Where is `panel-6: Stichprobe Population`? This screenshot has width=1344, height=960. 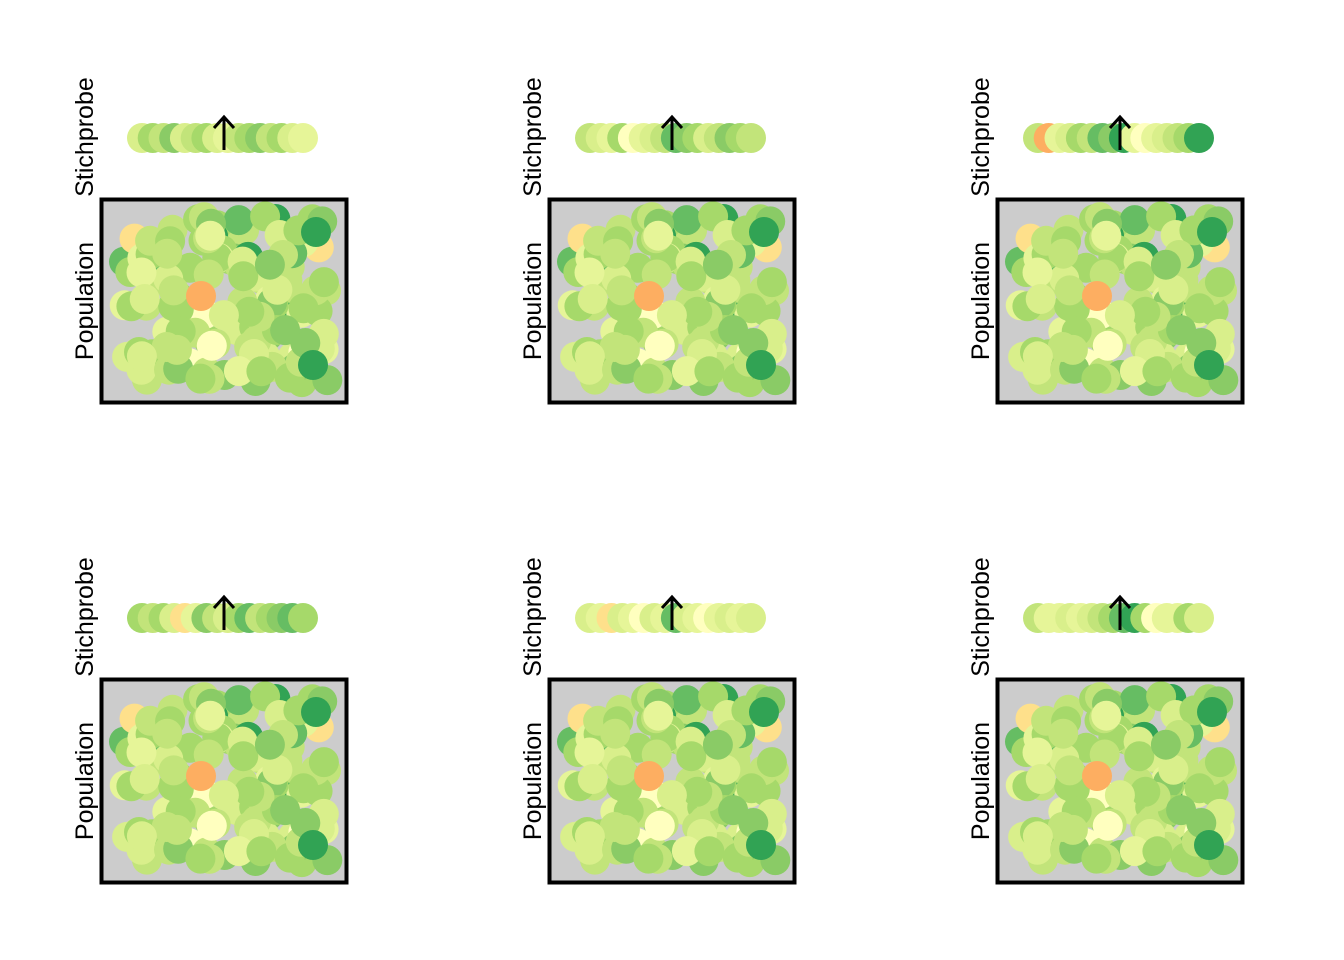 panel-6: Stichprobe Population is located at coordinates (1106, 721).